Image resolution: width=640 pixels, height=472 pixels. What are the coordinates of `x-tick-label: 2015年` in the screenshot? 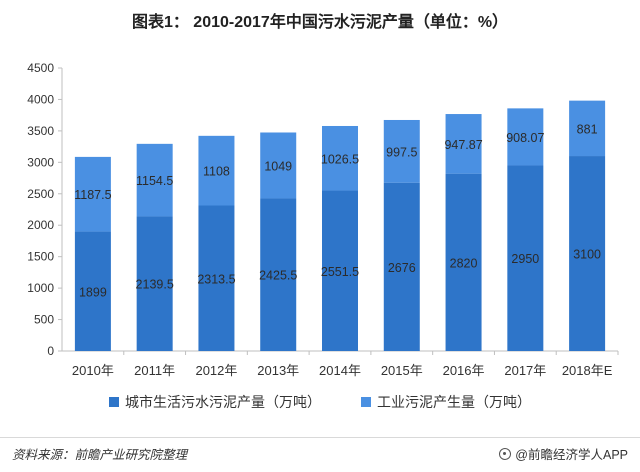 It's located at (402, 370).